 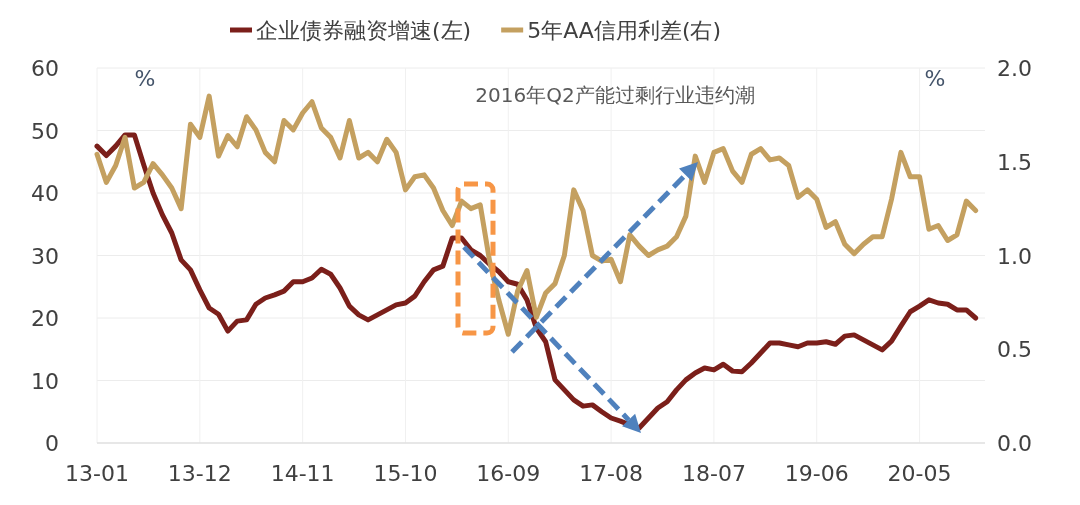 What do you see at coordinates (45, 318) in the screenshot?
I see `y-tick-label: 20` at bounding box center [45, 318].